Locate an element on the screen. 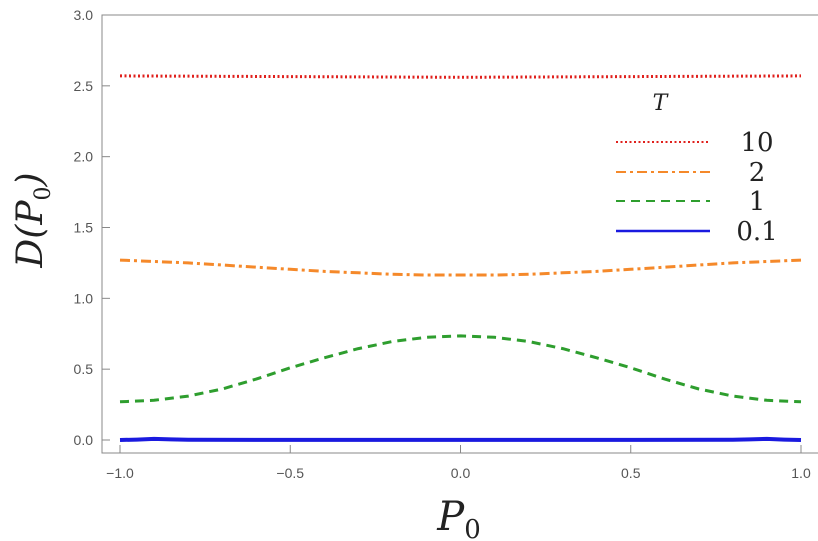 The height and width of the screenshot is (541, 818). x-tick-label: 1.0 is located at coordinates (801, 473).